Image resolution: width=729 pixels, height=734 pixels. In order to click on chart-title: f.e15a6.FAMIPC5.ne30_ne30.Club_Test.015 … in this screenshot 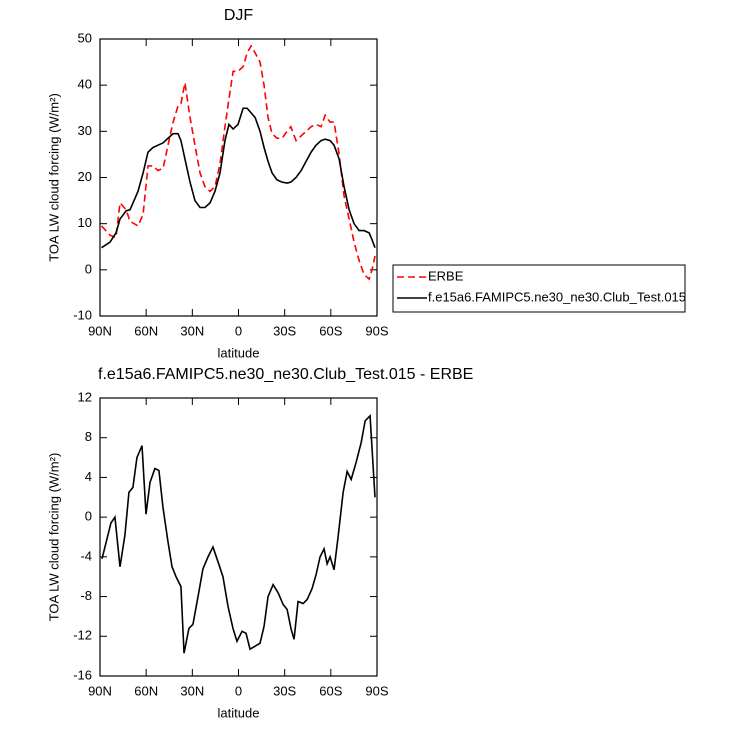, I will do `click(285, 374)`.